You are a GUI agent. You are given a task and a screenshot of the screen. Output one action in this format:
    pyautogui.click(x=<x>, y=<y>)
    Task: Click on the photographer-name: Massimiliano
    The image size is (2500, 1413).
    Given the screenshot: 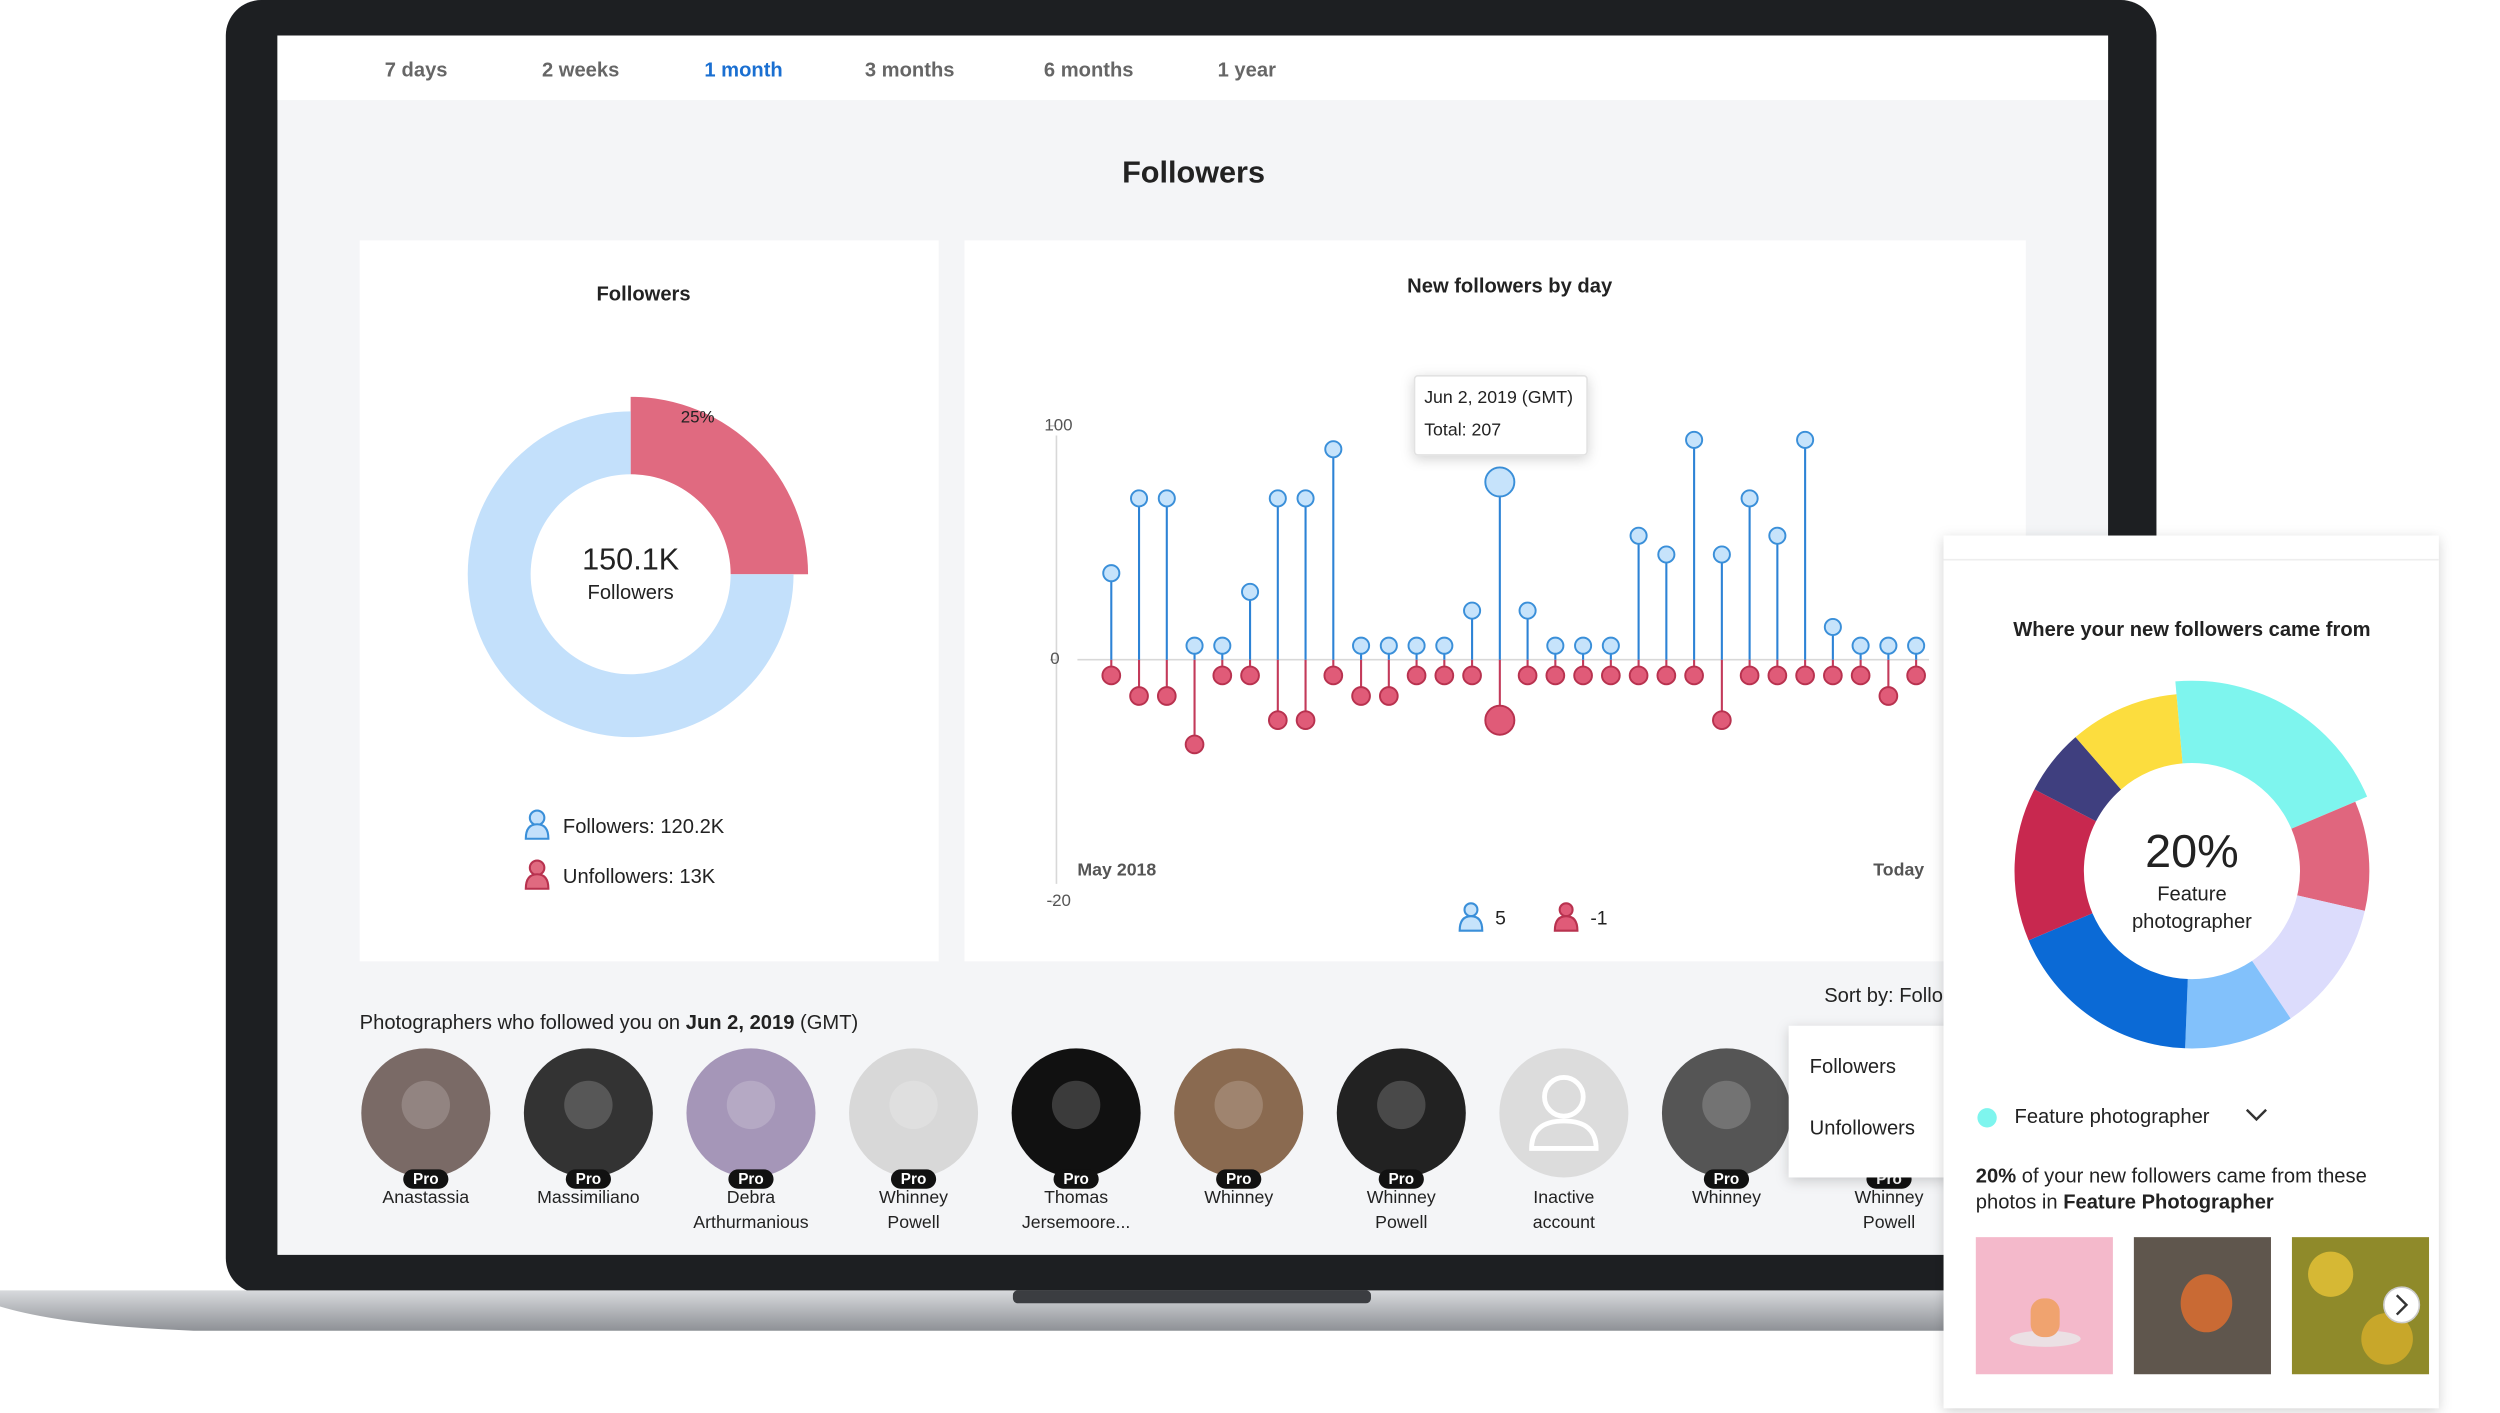 What is the action you would take?
    pyautogui.click(x=588, y=1197)
    